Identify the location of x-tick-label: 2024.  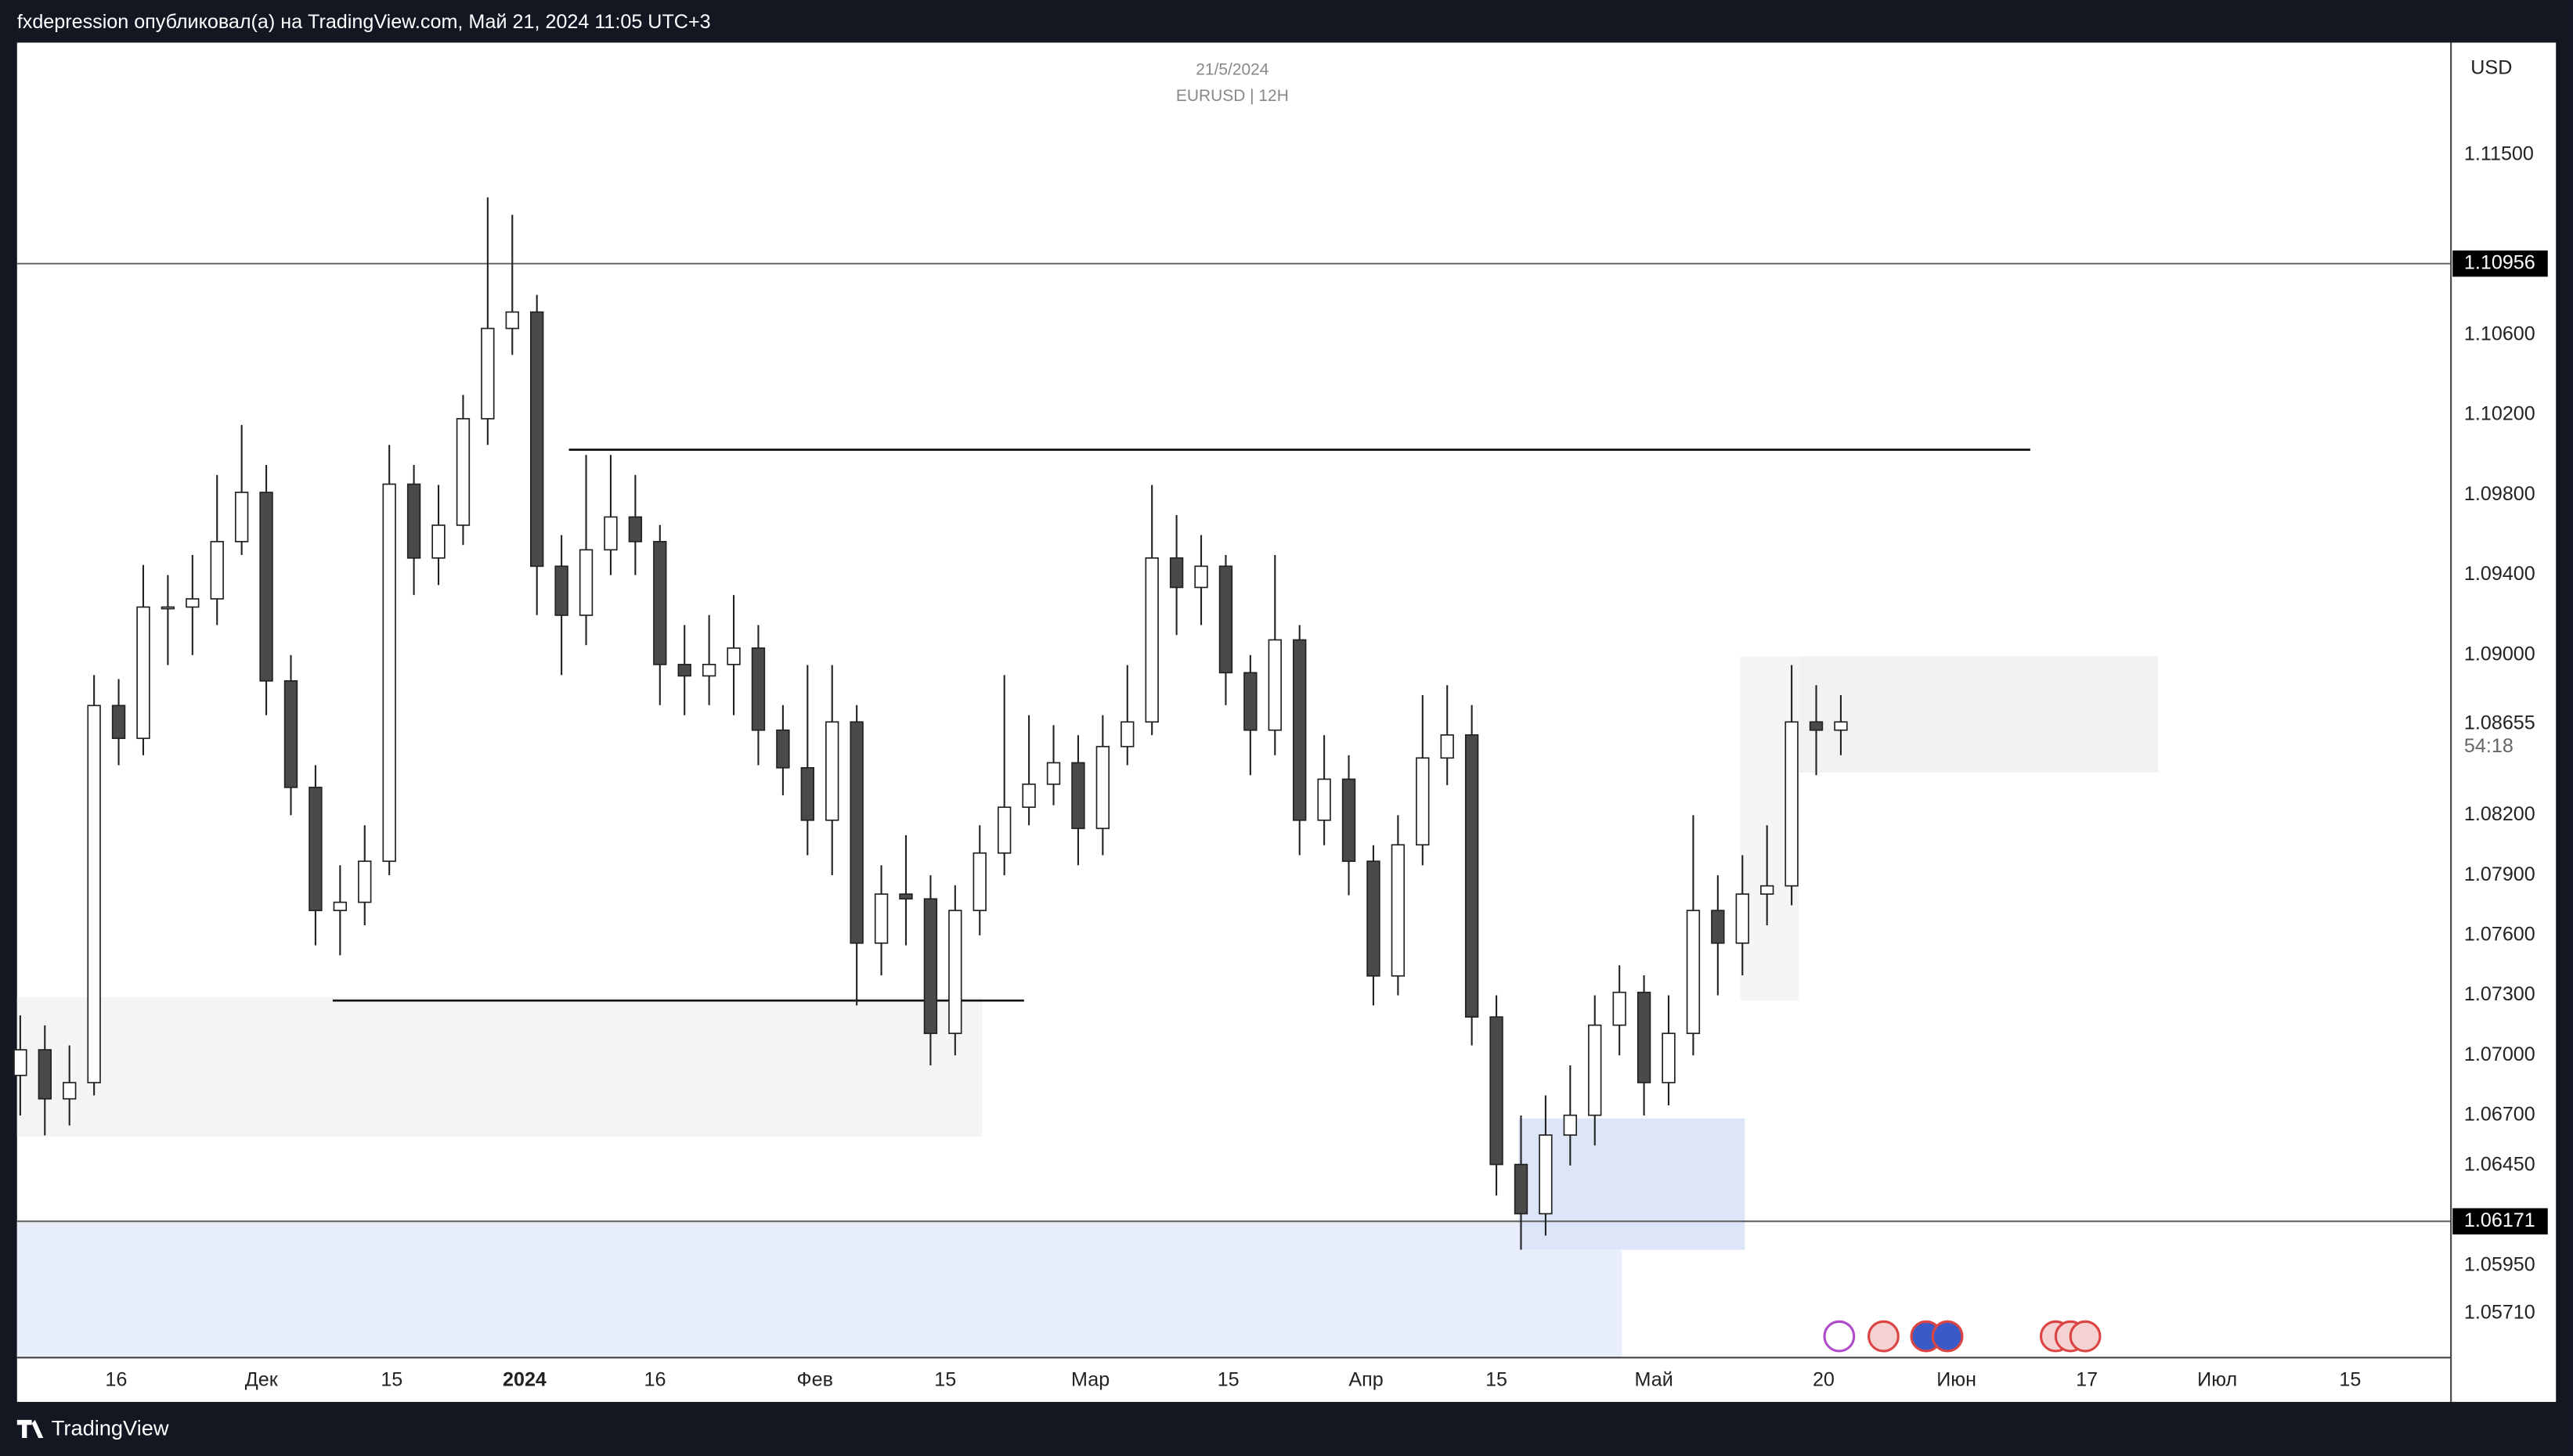
(525, 1379).